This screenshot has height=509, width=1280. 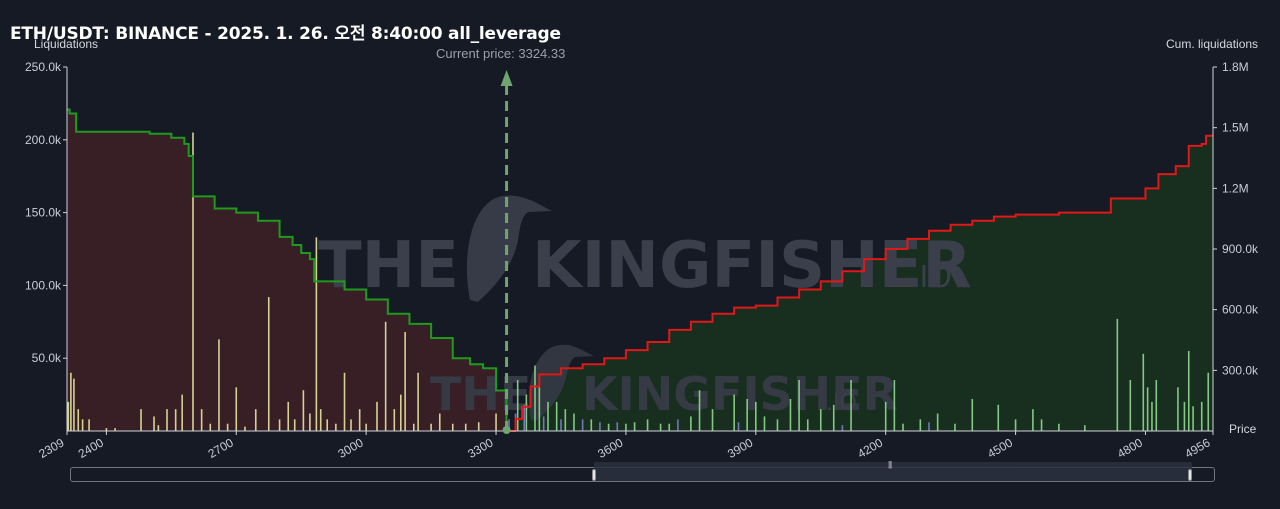 What do you see at coordinates (351, 448) in the screenshot?
I see `x-tick-label: 3000` at bounding box center [351, 448].